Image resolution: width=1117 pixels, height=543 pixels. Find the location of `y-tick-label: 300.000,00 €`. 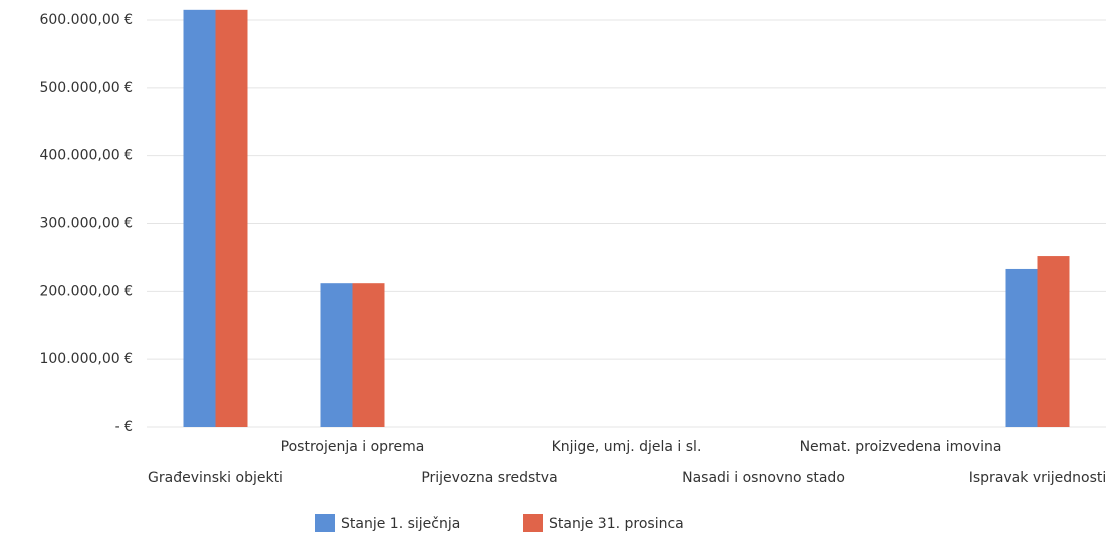

y-tick-label: 300.000,00 € is located at coordinates (86, 224).